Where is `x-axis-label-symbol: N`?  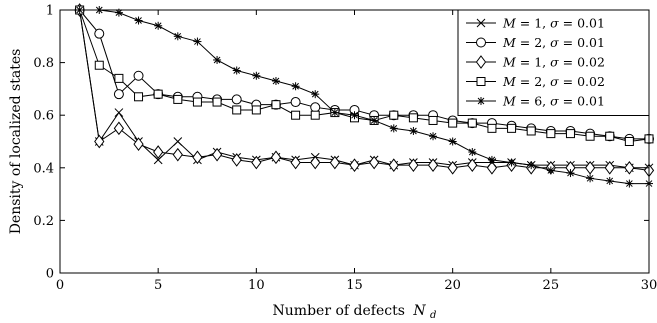 x-axis-label-symbol: N is located at coordinates (419, 311).